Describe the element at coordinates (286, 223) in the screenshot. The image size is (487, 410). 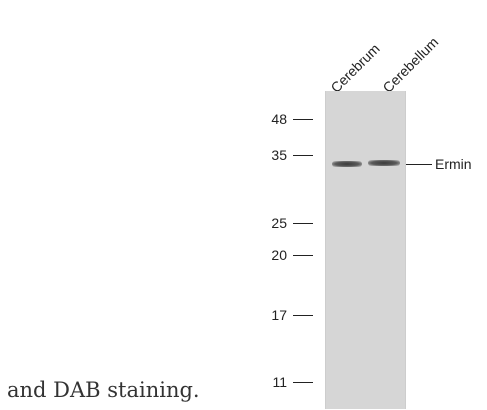
I see `marker-25: 25` at that location.